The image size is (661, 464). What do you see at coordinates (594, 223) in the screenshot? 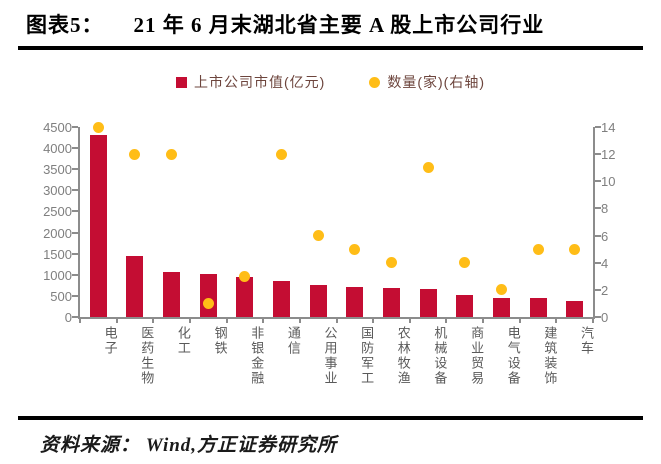
I see `right-axis-line` at bounding box center [594, 223].